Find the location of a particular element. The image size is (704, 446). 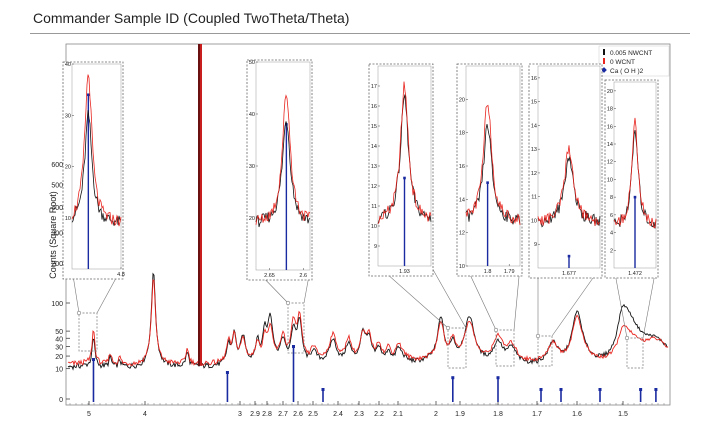

inset-x-tick-label: 1.677 is located at coordinates (569, 274).